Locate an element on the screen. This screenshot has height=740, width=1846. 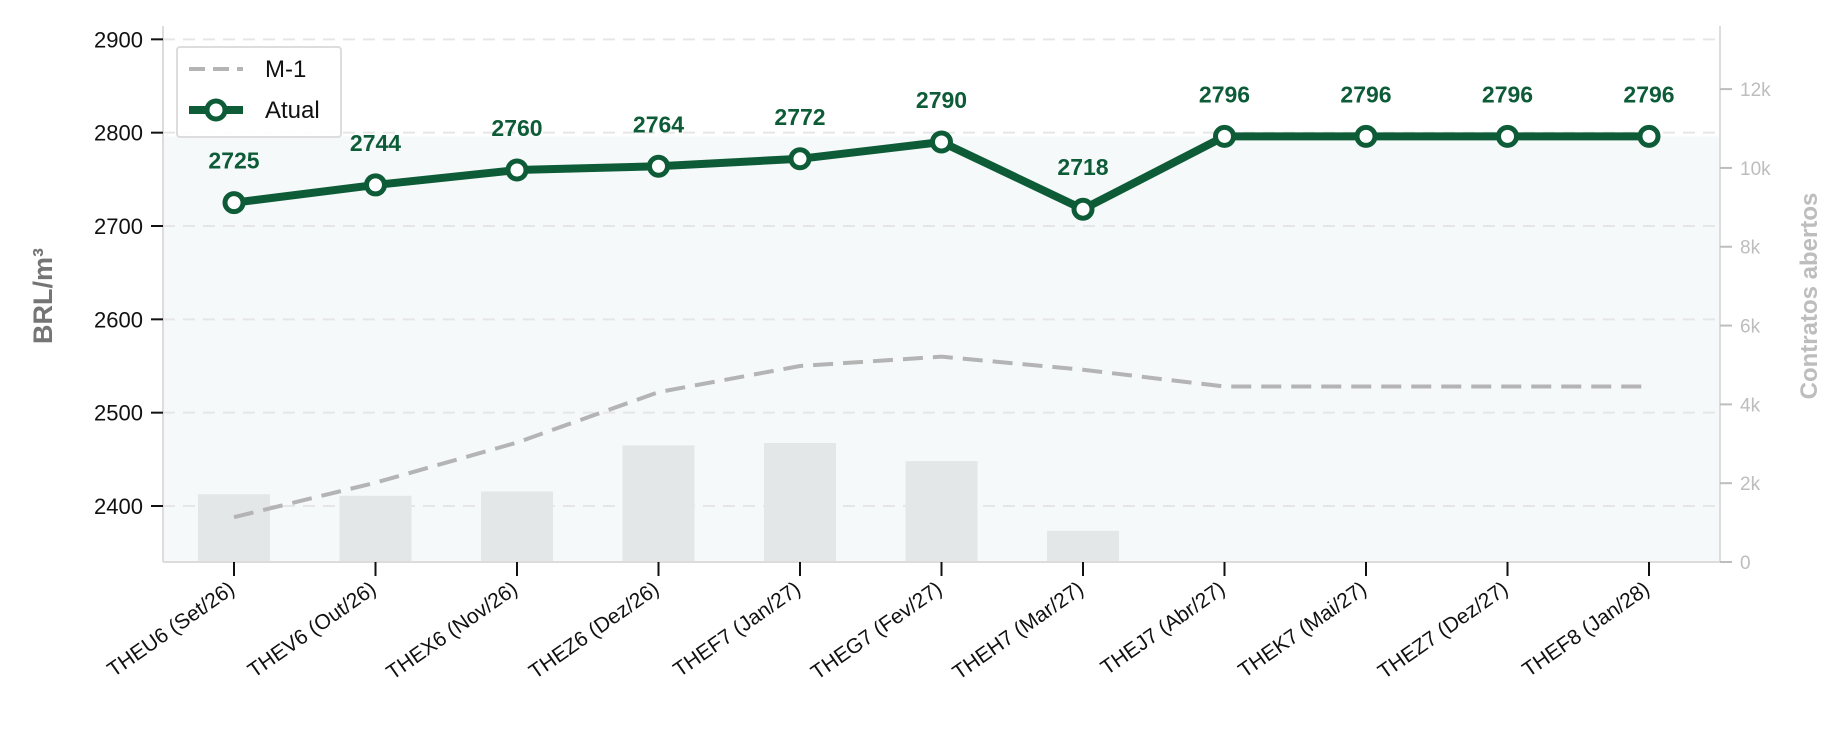
x-tick-label: THEG7 (Fev/27) is located at coordinates (876, 630).